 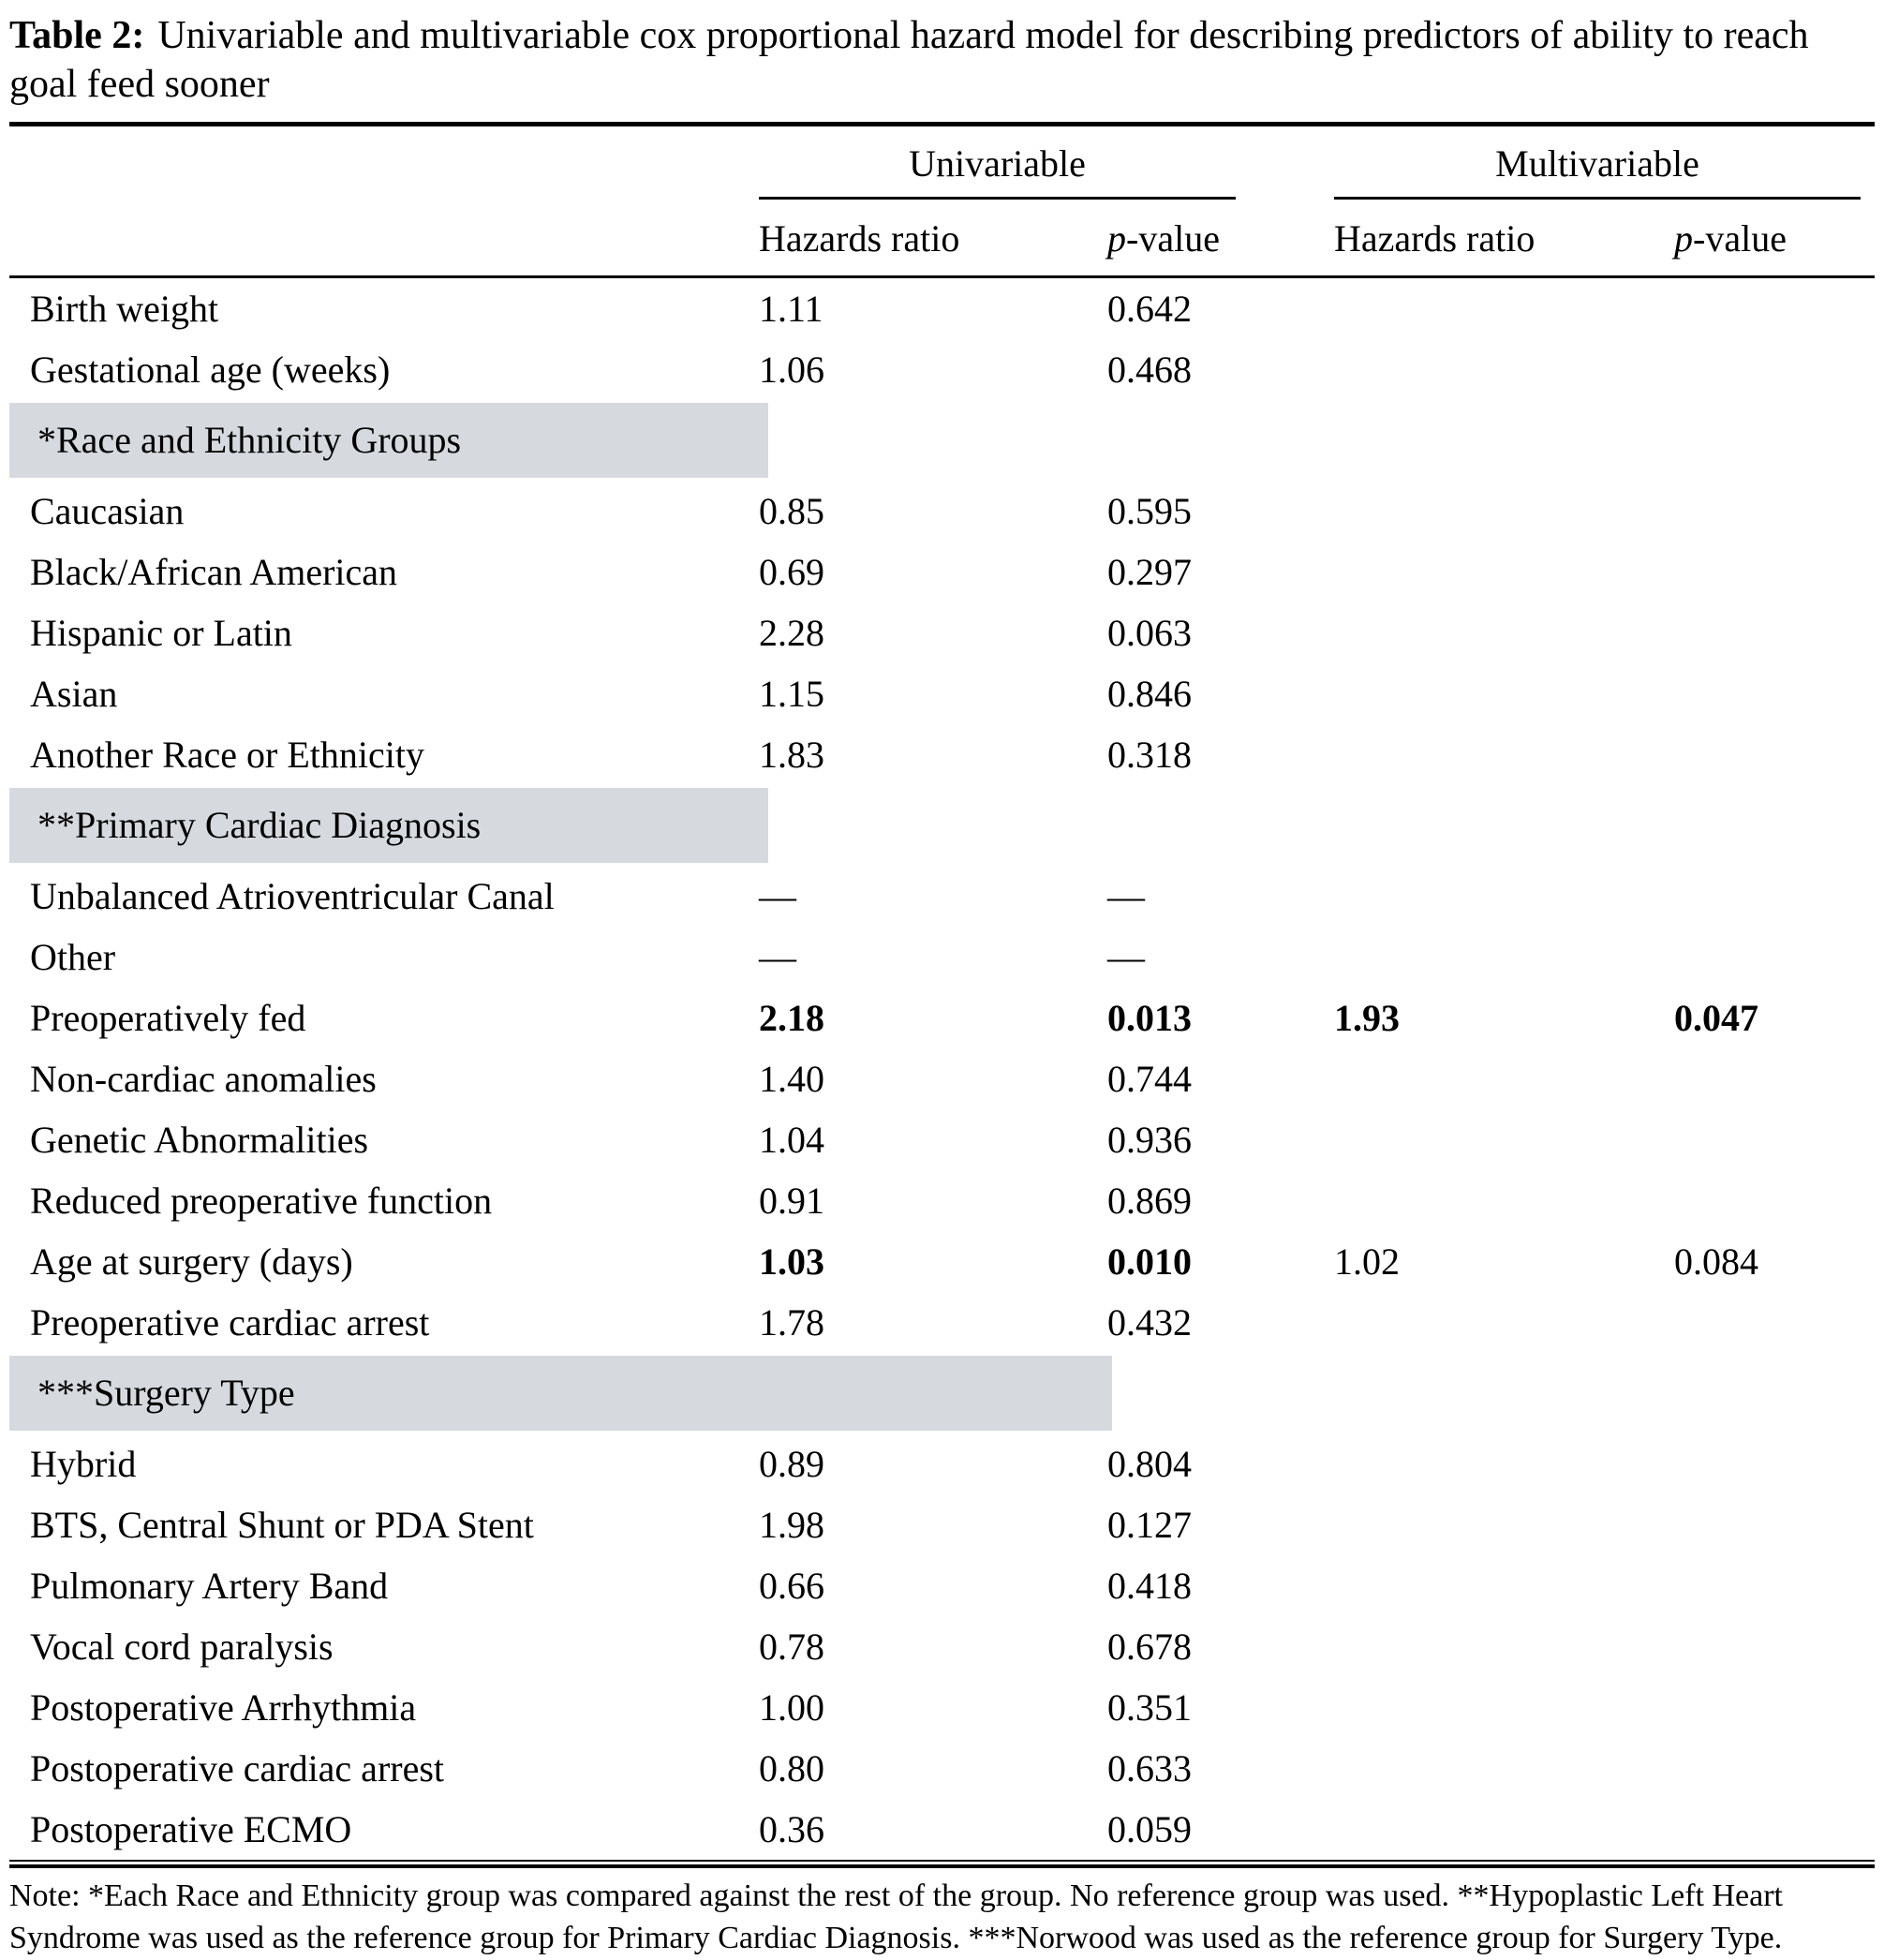 I want to click on empty-header-cell, so click(x=384, y=162).